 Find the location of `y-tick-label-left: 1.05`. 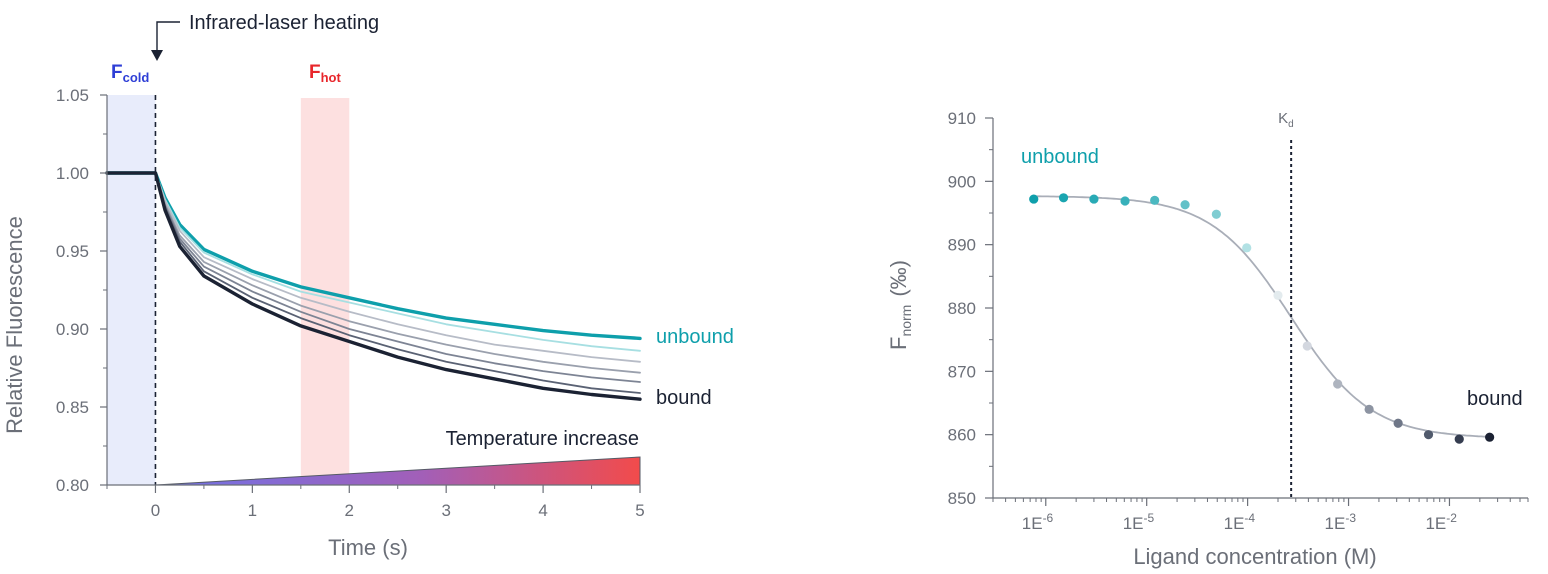

y-tick-label-left: 1.05 is located at coordinates (72, 95).